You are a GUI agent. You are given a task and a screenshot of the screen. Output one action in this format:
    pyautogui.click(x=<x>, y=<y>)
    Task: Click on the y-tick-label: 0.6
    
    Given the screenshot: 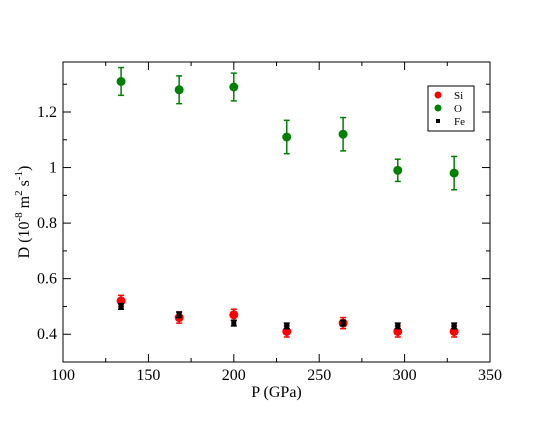 What is the action you would take?
    pyautogui.click(x=47, y=279)
    